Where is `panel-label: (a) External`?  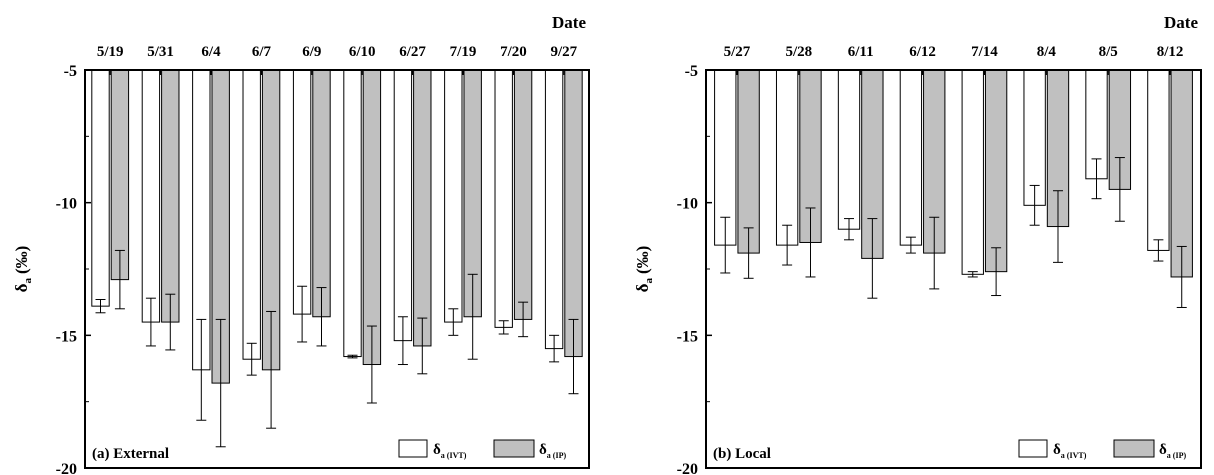 panel-label: (a) External is located at coordinates (130, 454).